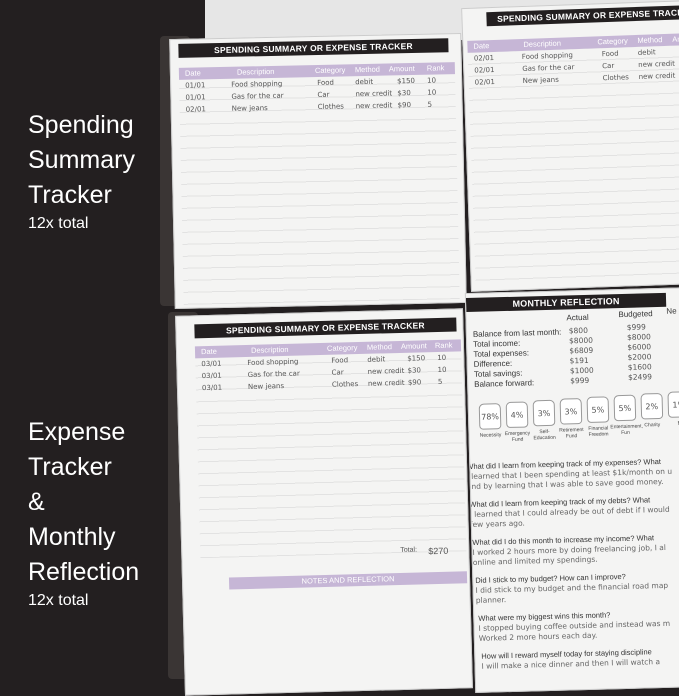 This screenshot has height=696, width=679. Describe the element at coordinates (438, 551) in the screenshot. I see `total-value: $270` at that location.